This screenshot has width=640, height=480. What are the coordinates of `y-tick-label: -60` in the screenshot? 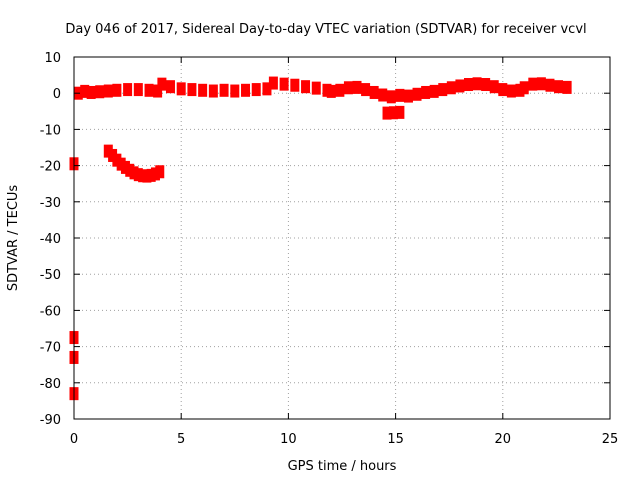 It's located at (50, 311).